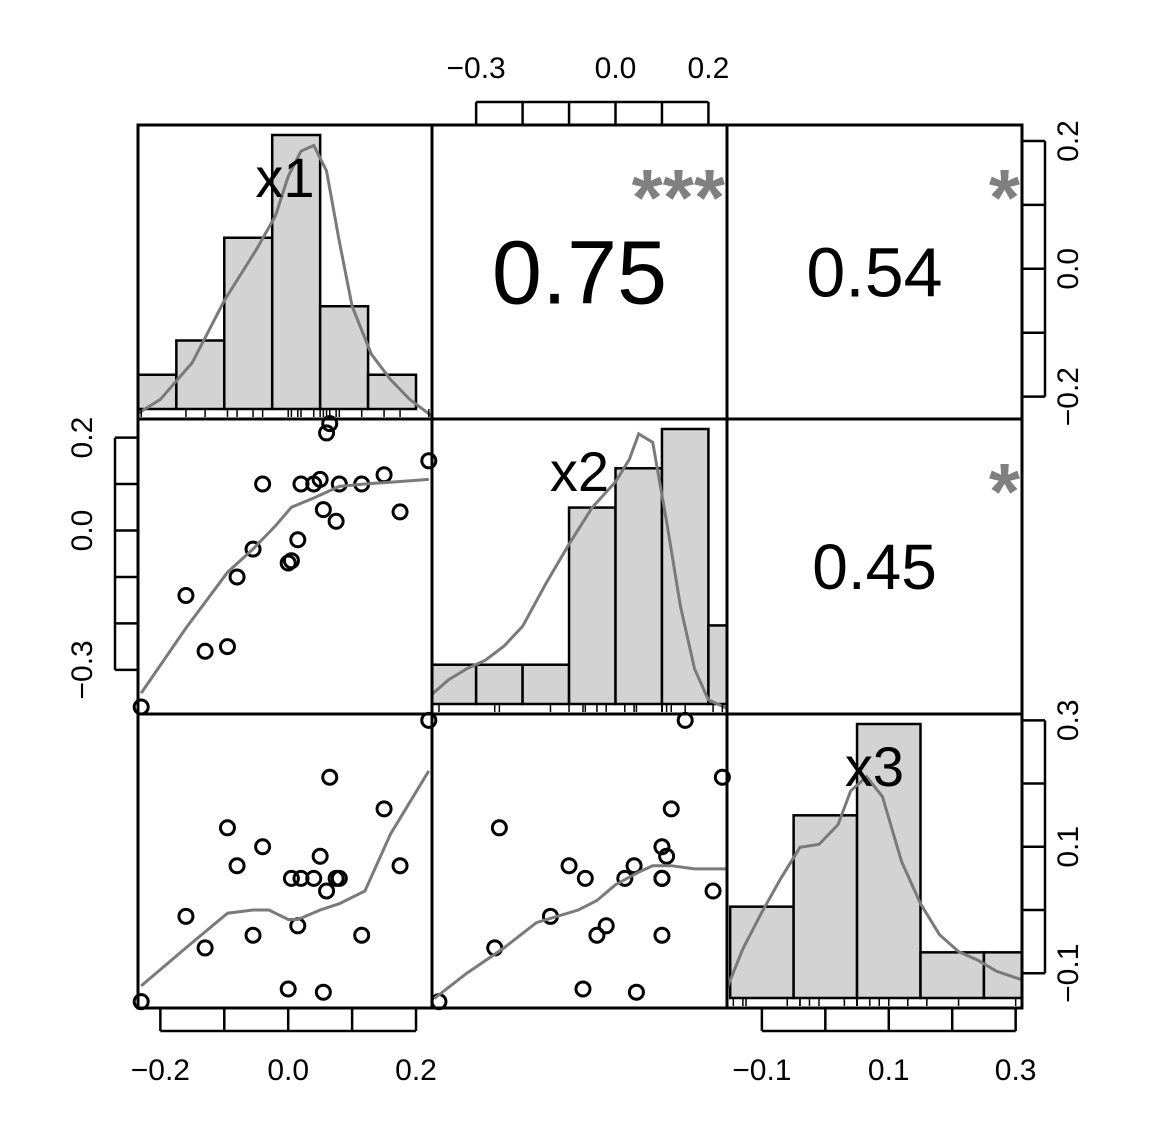 The height and width of the screenshot is (1140, 1155). What do you see at coordinates (1068, 396) in the screenshot?
I see `tick-label: −0.2` at bounding box center [1068, 396].